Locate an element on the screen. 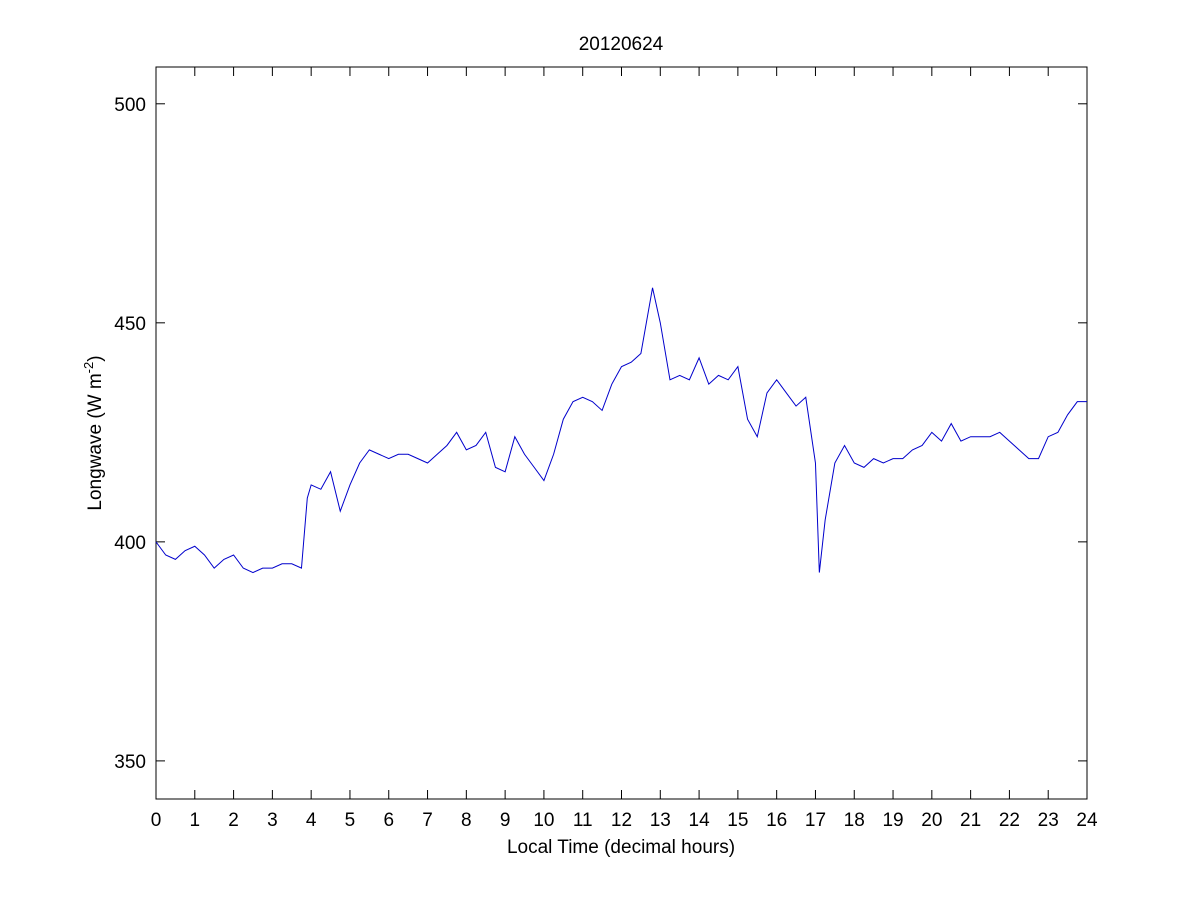 The width and height of the screenshot is (1201, 905). x-tick-label: 23 is located at coordinates (1048, 820).